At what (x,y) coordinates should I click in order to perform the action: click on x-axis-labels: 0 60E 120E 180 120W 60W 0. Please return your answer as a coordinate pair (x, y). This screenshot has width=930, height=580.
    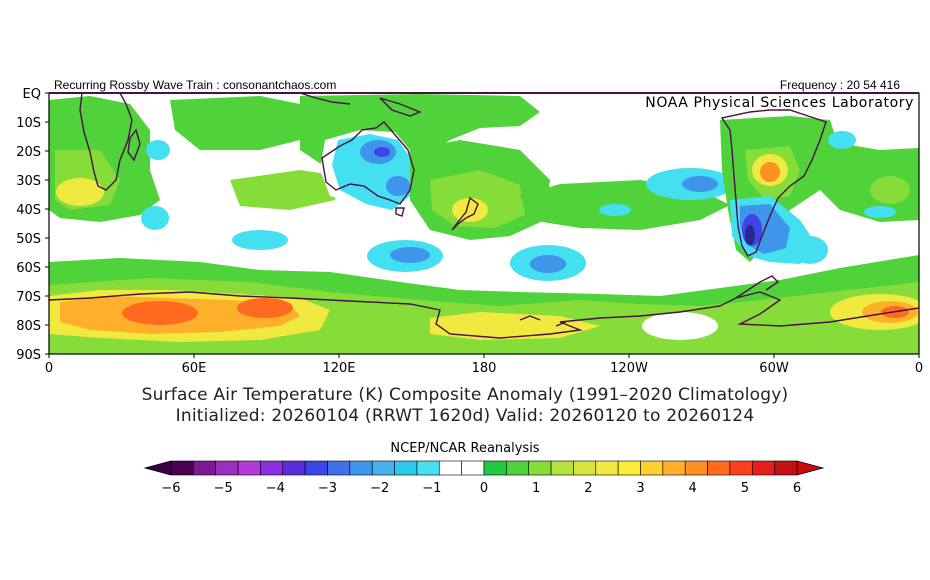
    Looking at the image, I should click on (484, 368).